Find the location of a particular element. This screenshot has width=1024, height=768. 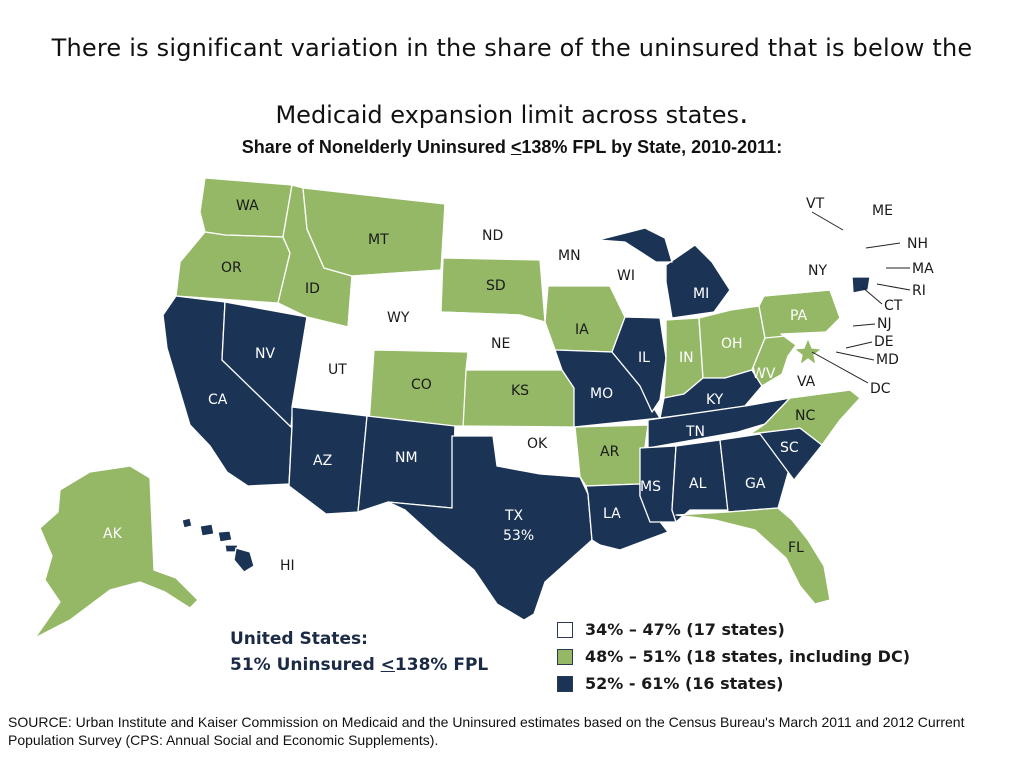

legend-swatch-low is located at coordinates (565, 629).